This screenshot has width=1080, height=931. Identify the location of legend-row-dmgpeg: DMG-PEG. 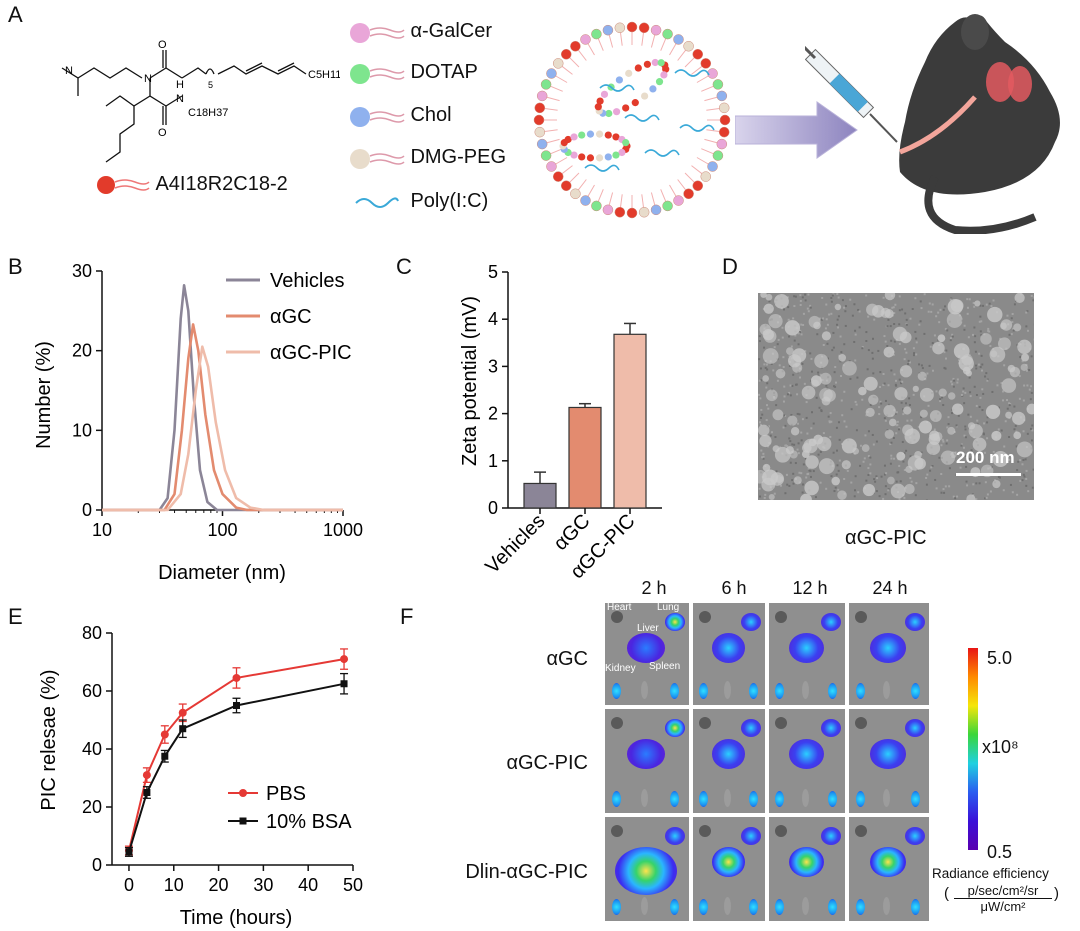
(448, 168).